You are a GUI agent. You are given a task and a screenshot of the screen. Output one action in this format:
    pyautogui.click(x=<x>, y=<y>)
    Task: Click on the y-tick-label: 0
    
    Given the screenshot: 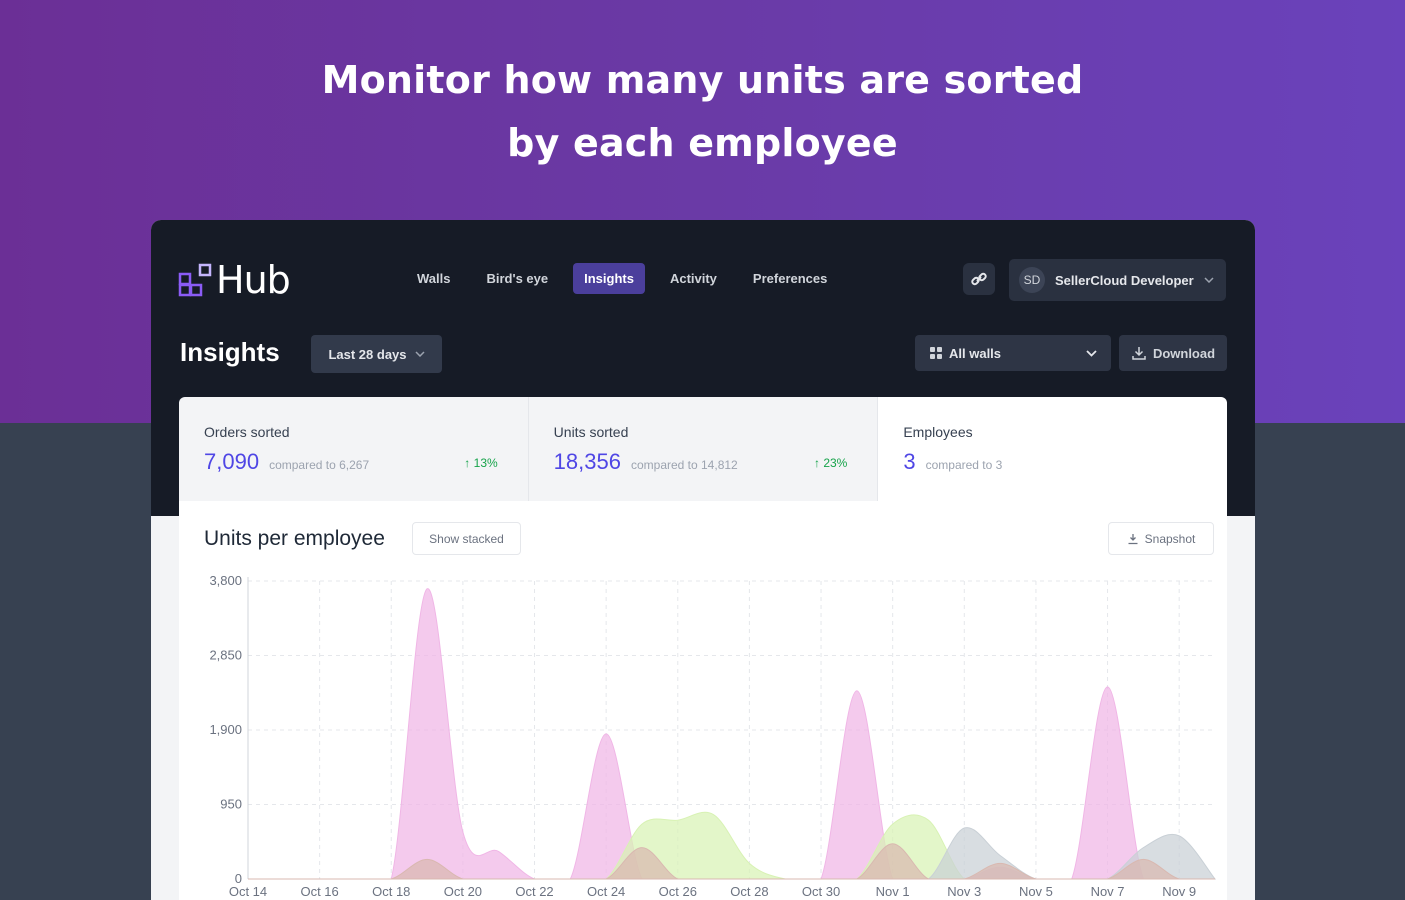 What is the action you would take?
    pyautogui.click(x=238, y=878)
    